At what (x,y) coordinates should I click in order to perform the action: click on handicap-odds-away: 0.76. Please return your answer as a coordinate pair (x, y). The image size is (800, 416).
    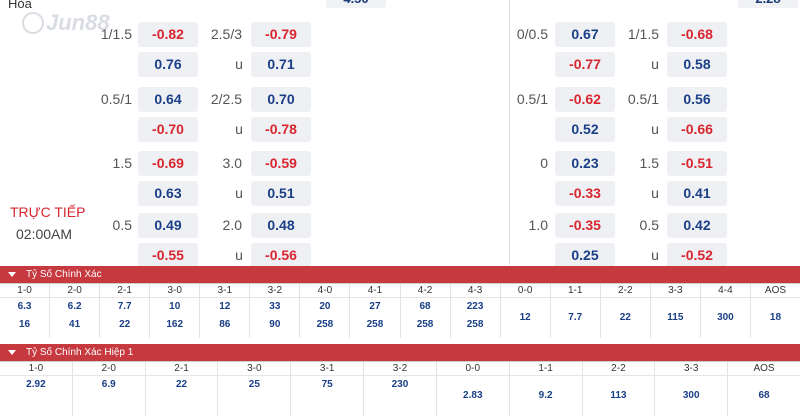
    Looking at the image, I should click on (168, 64).